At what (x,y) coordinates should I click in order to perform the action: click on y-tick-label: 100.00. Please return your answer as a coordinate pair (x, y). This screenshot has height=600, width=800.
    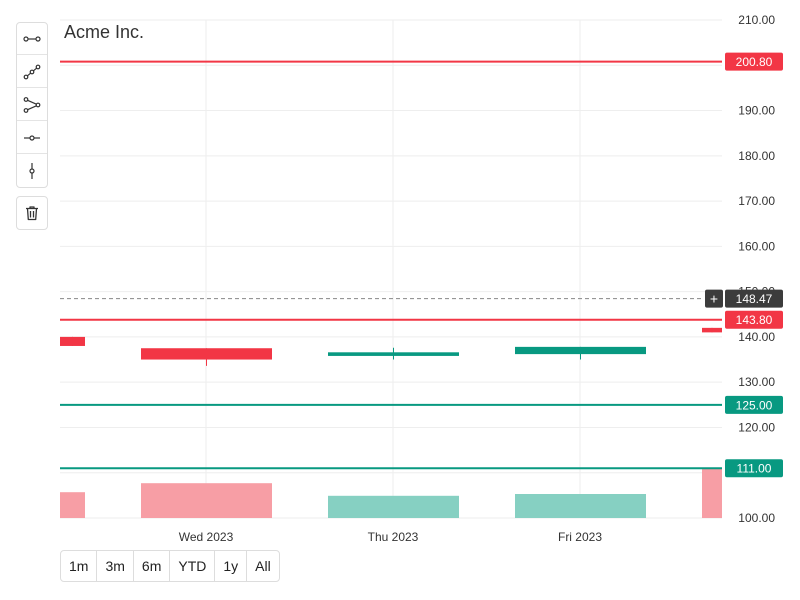
    Looking at the image, I should click on (756, 518).